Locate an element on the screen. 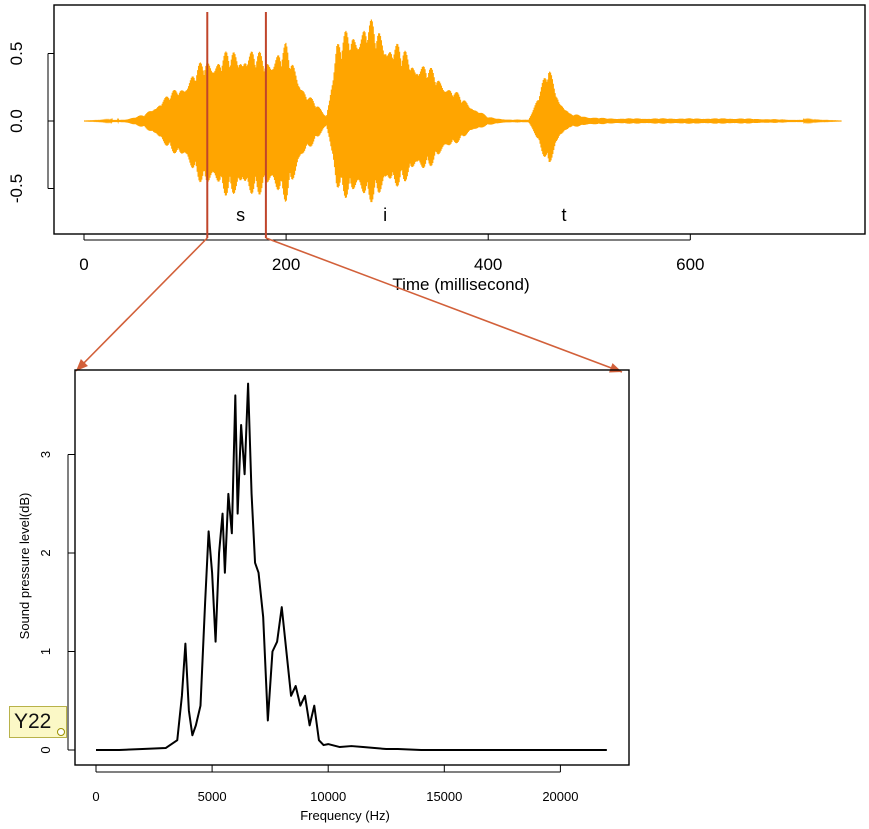 This screenshot has height=829, width=869. x-tick-label: 200 is located at coordinates (286, 264).